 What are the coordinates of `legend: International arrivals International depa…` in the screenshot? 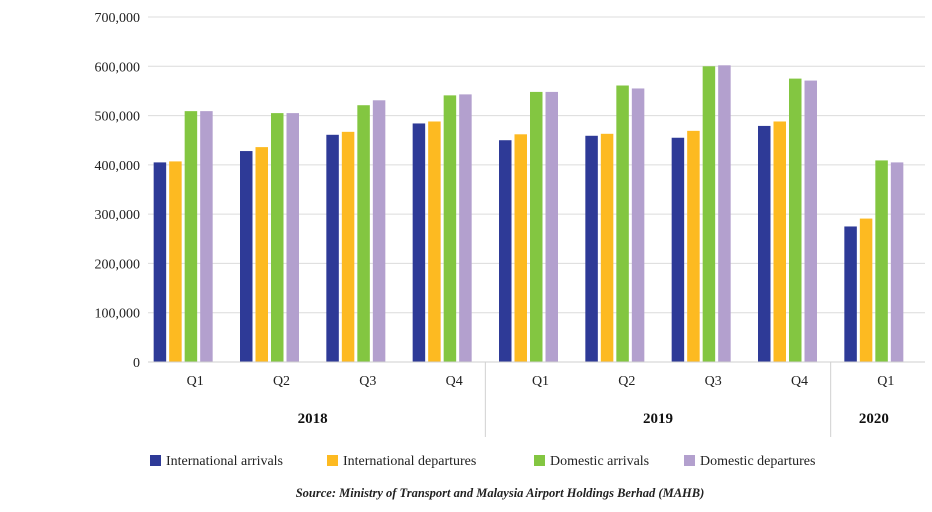 It's located at (482, 461).